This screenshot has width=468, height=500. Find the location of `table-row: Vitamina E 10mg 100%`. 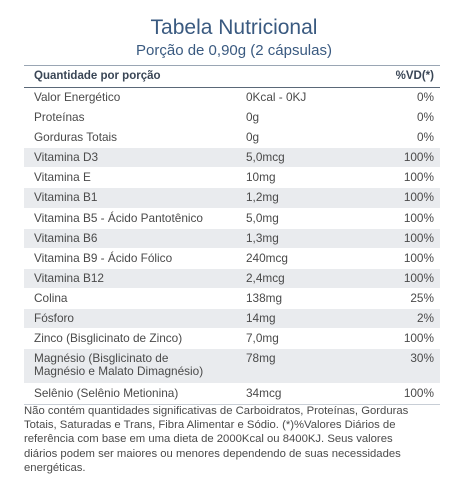

table-row: Vitamina E 10mg 100% is located at coordinates (232, 178).